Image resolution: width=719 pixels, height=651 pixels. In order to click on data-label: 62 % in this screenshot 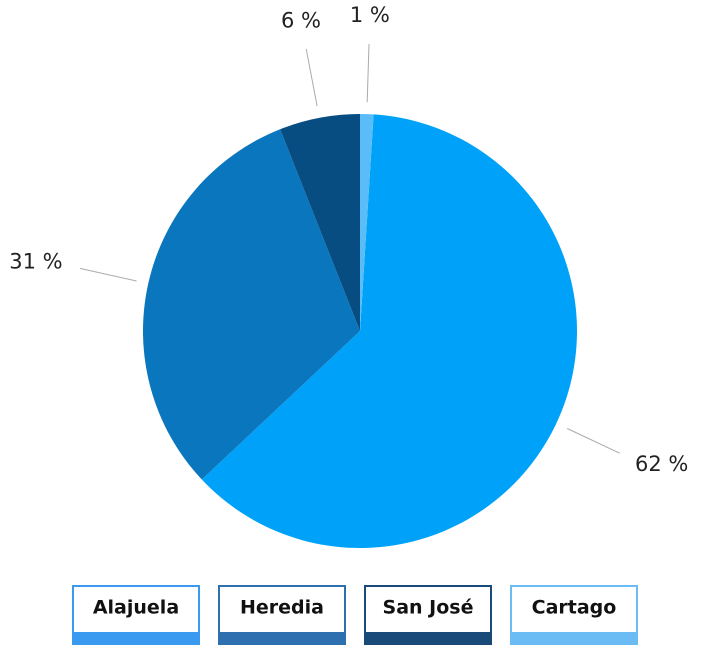, I will do `click(661, 464)`.